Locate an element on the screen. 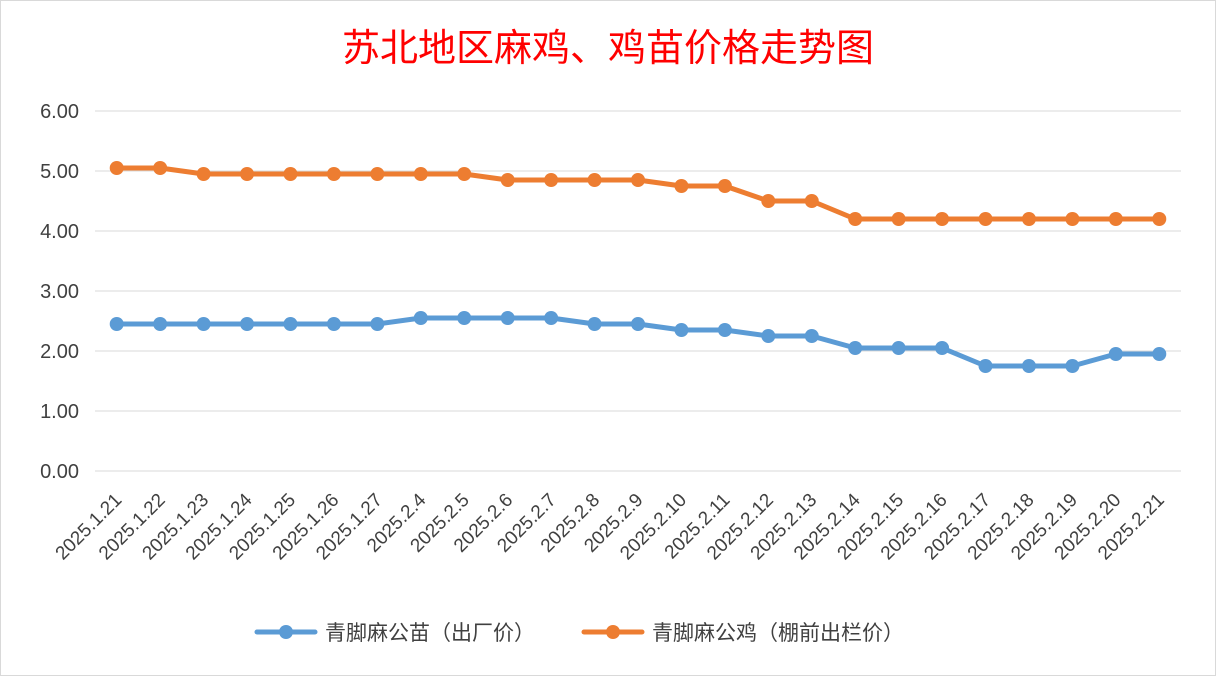  legend: 青脚麻公苗（出厂价） 青脚麻公鸡（棚前出栏价） is located at coordinates (579, 633).